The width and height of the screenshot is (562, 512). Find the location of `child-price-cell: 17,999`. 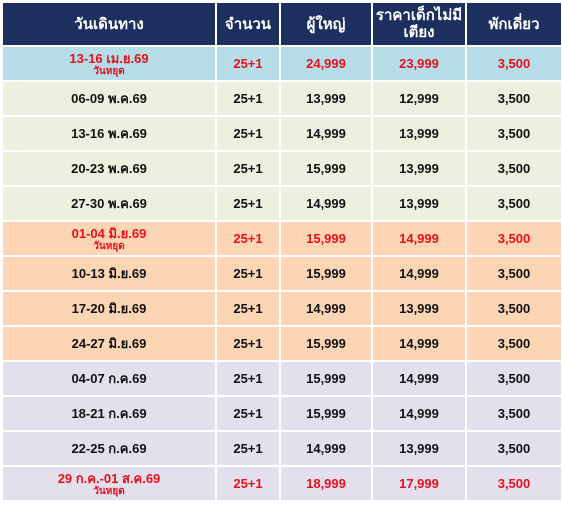

child-price-cell: 17,999 is located at coordinates (419, 483).